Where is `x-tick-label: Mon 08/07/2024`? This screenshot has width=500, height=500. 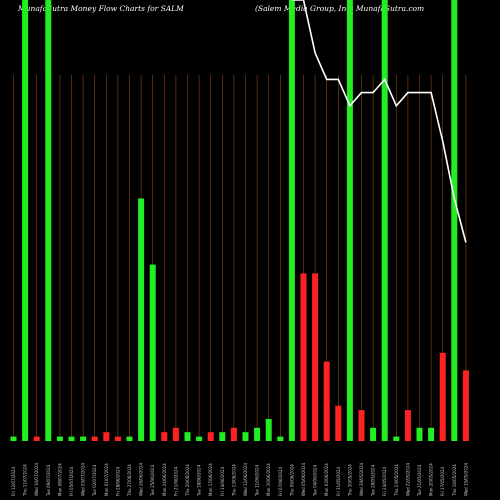 x-tick-label: Mon 08/07/2024 is located at coordinates (59, 479).